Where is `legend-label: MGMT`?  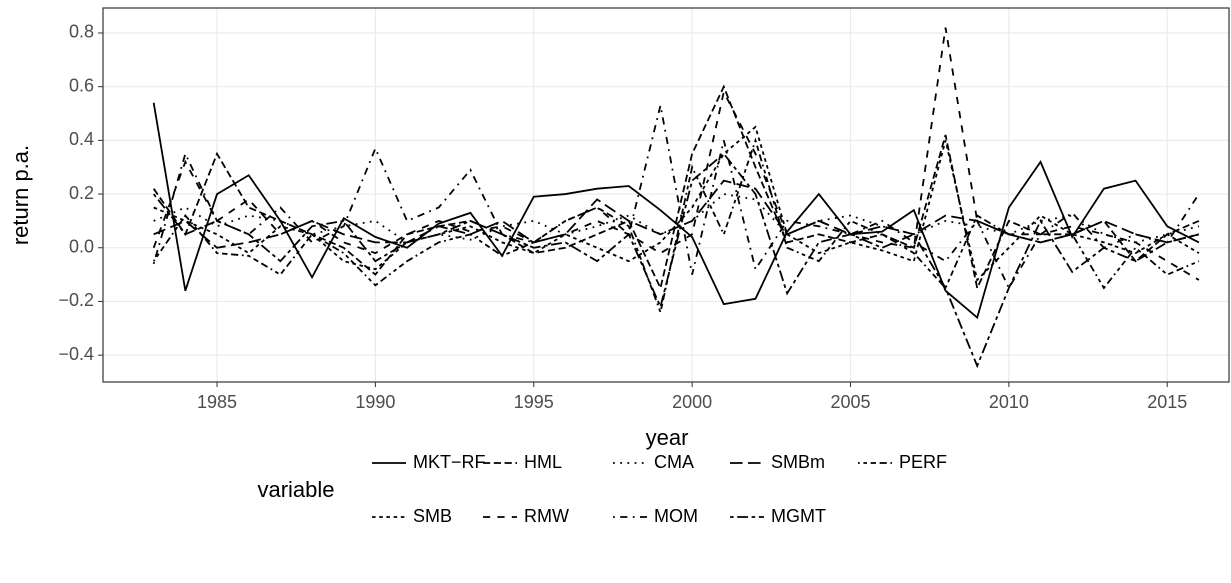
legend-label: MGMT is located at coordinates (798, 516).